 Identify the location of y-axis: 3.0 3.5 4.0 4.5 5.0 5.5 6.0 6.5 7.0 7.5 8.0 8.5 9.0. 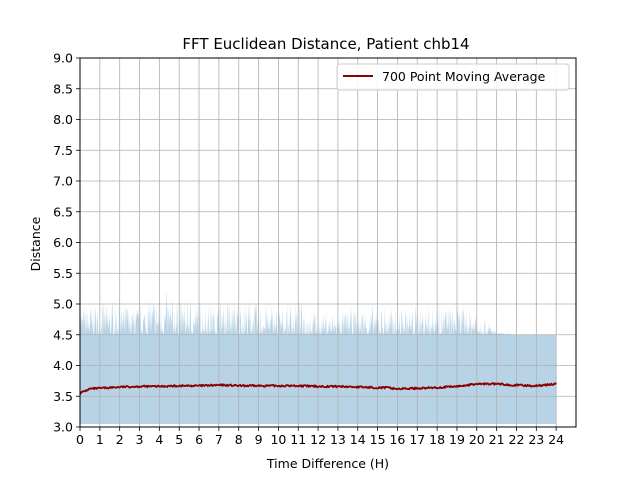
(66, 243).